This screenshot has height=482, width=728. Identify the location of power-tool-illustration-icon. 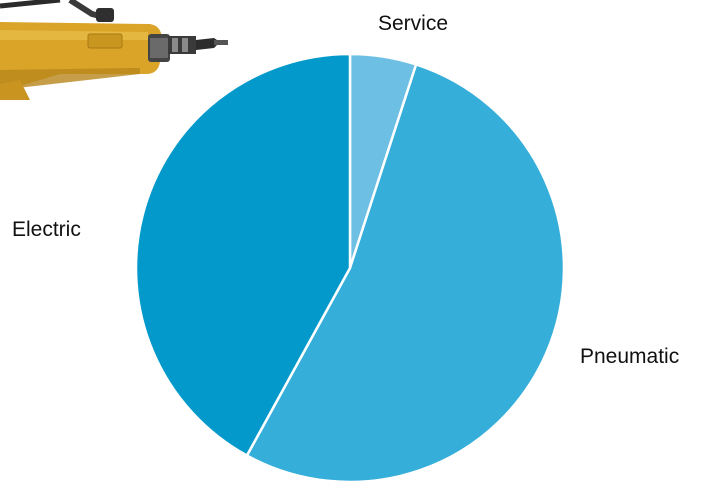
(114, 50).